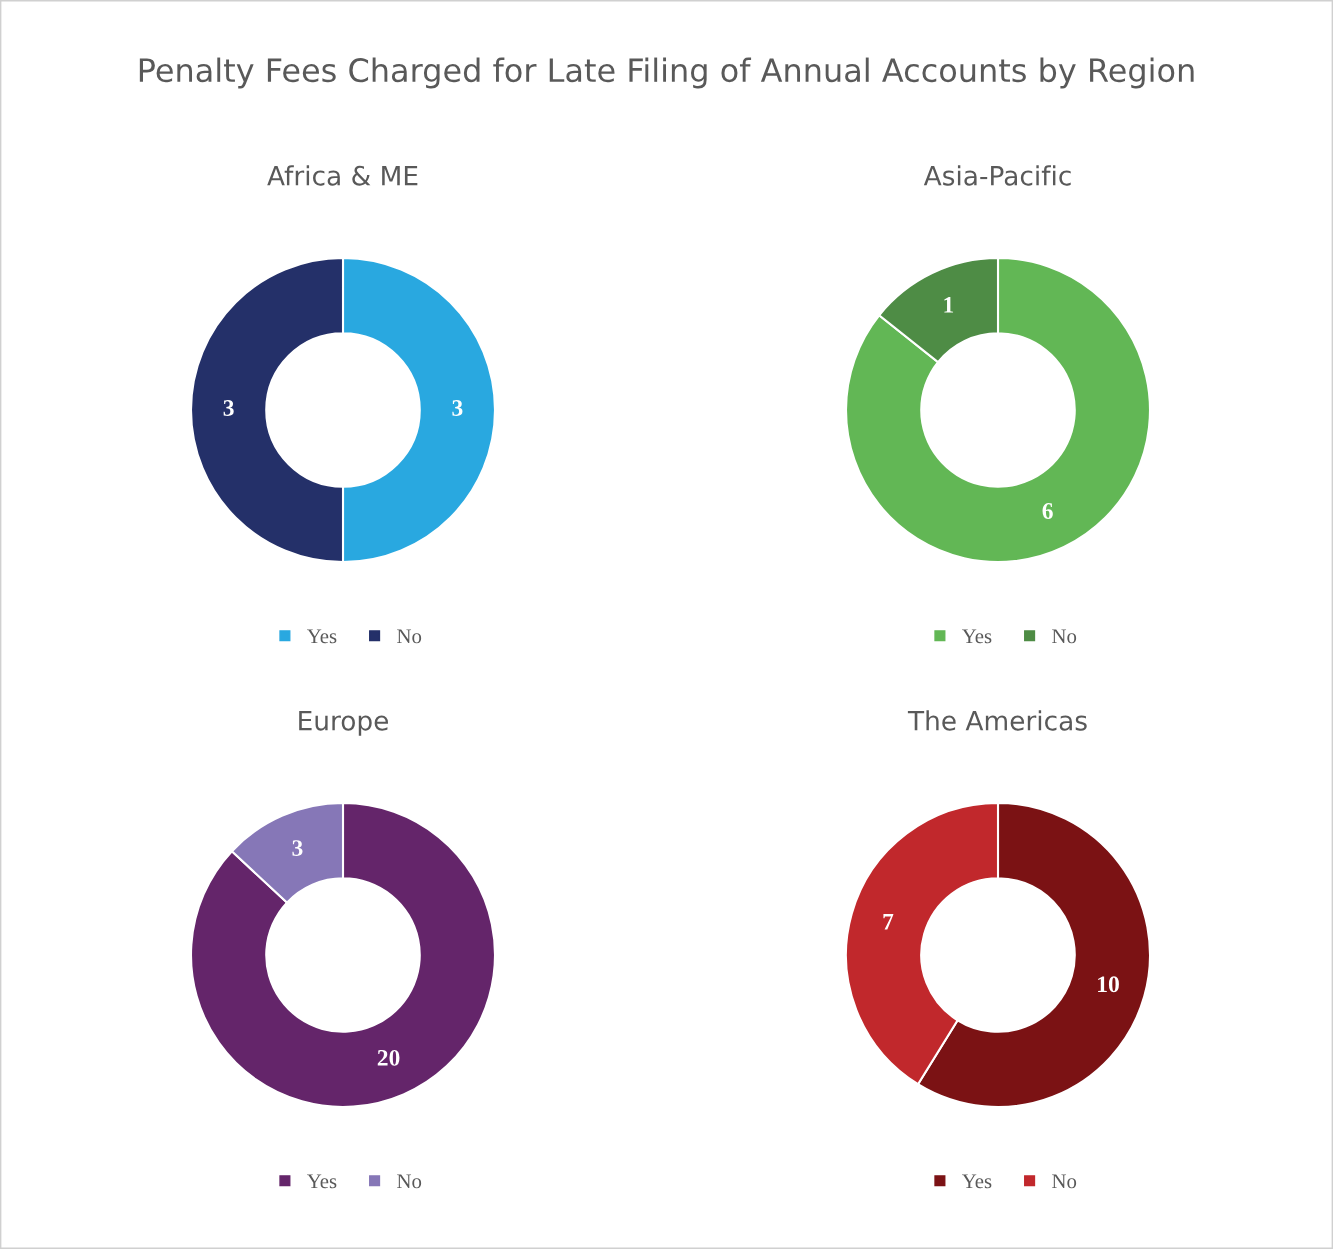 The height and width of the screenshot is (1249, 1333). What do you see at coordinates (949, 305) in the screenshot?
I see `data-label: 1` at bounding box center [949, 305].